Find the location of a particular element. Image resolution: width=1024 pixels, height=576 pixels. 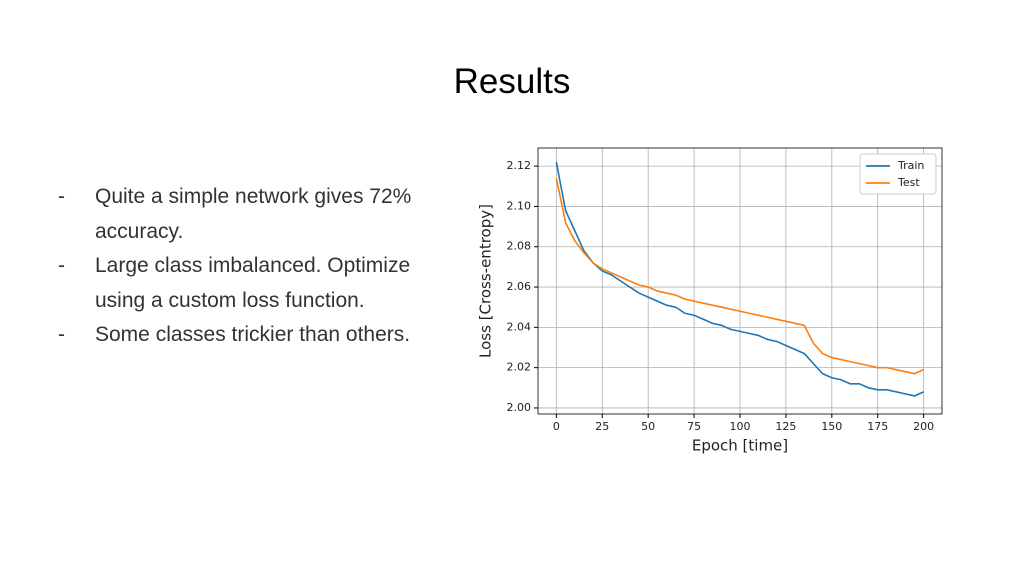

y-tick-label: 2.06 is located at coordinates (519, 286).